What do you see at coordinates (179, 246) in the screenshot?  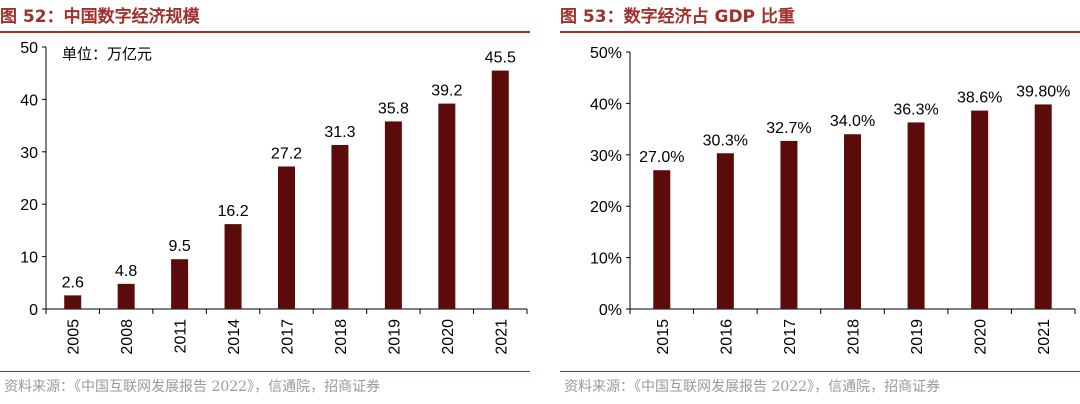 I see `data-label: 9.5` at bounding box center [179, 246].